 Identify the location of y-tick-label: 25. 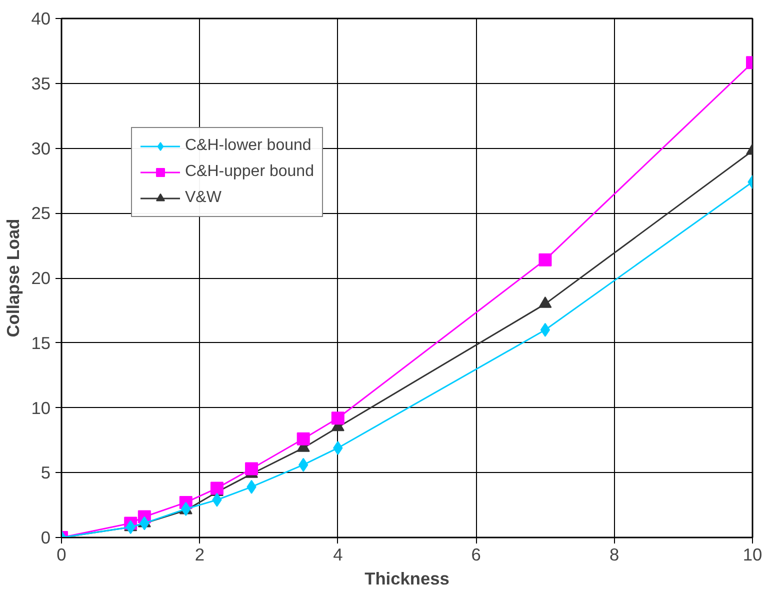
(41, 213).